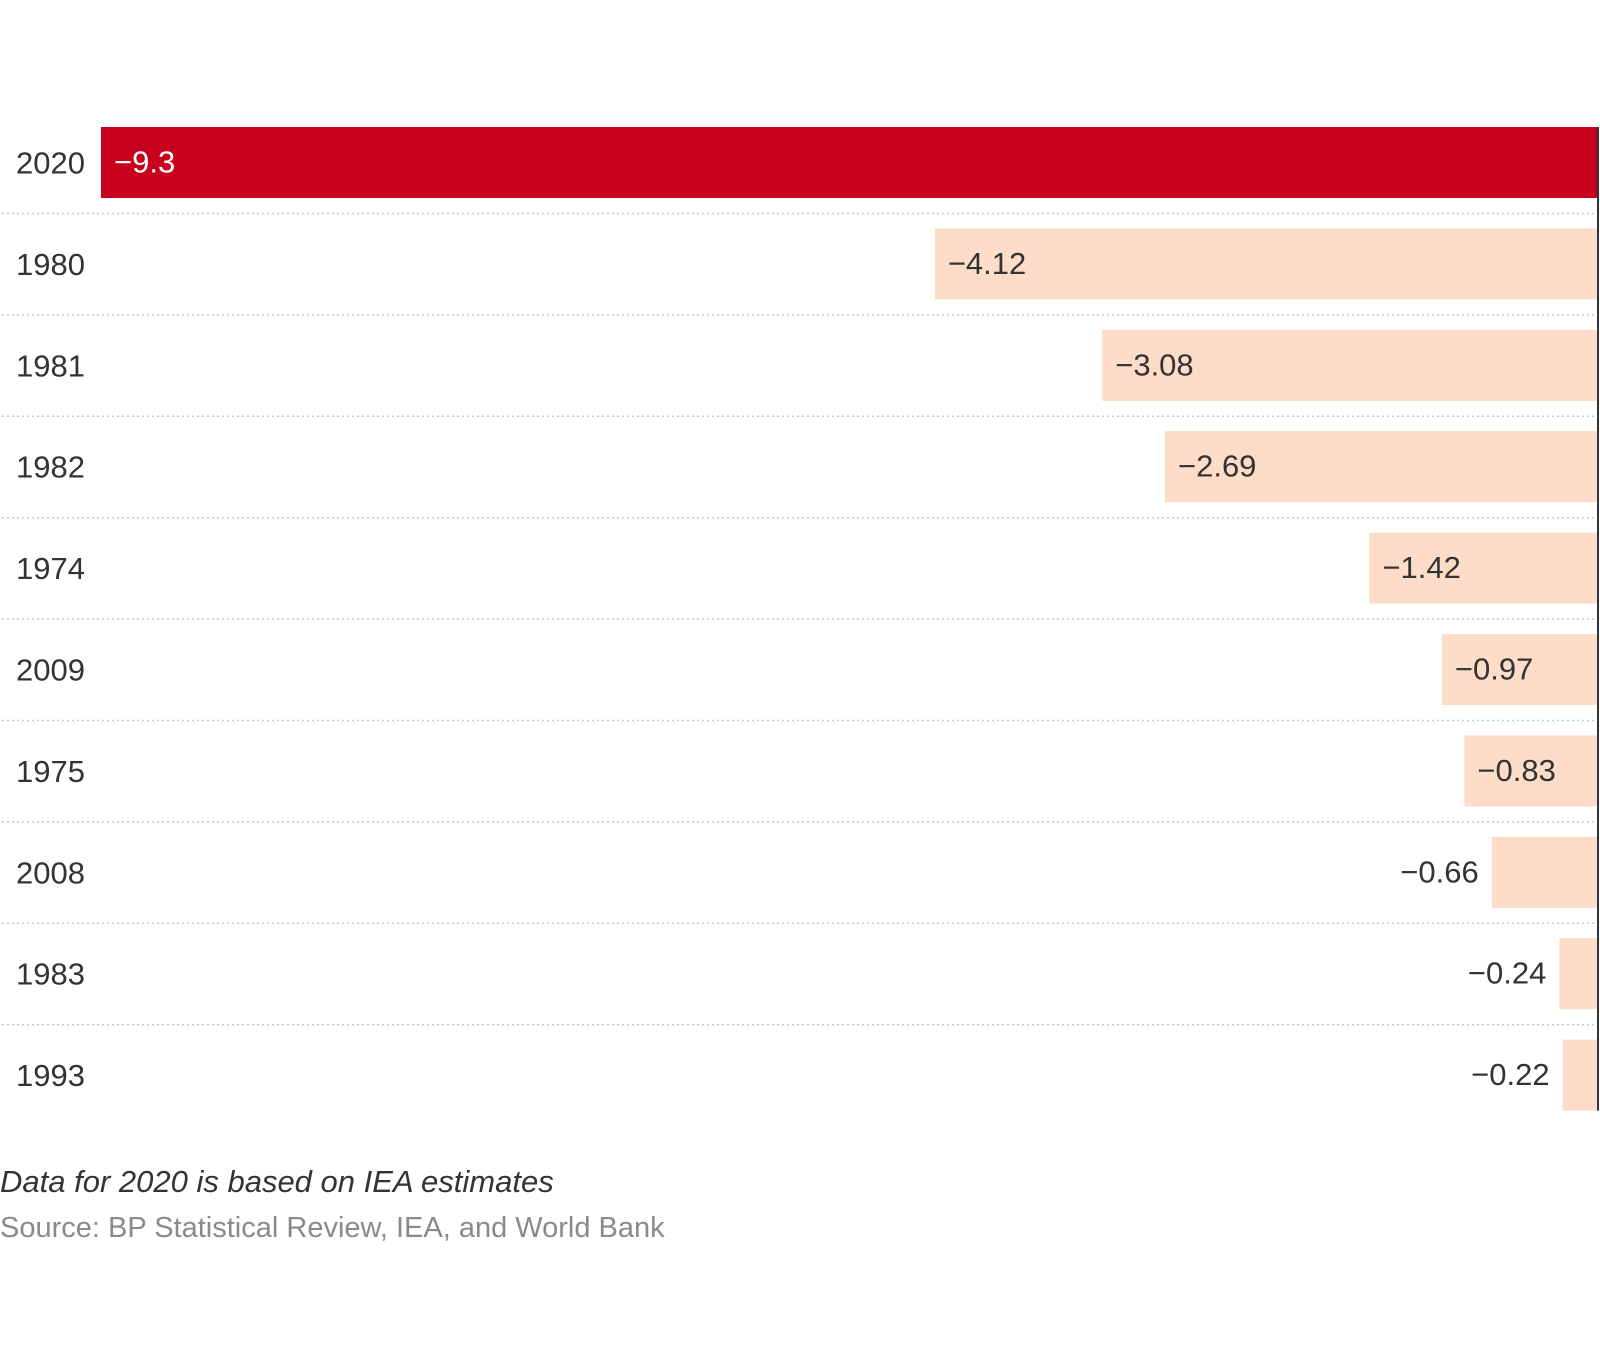  I want to click on value-label: −0.83, so click(1516, 770).